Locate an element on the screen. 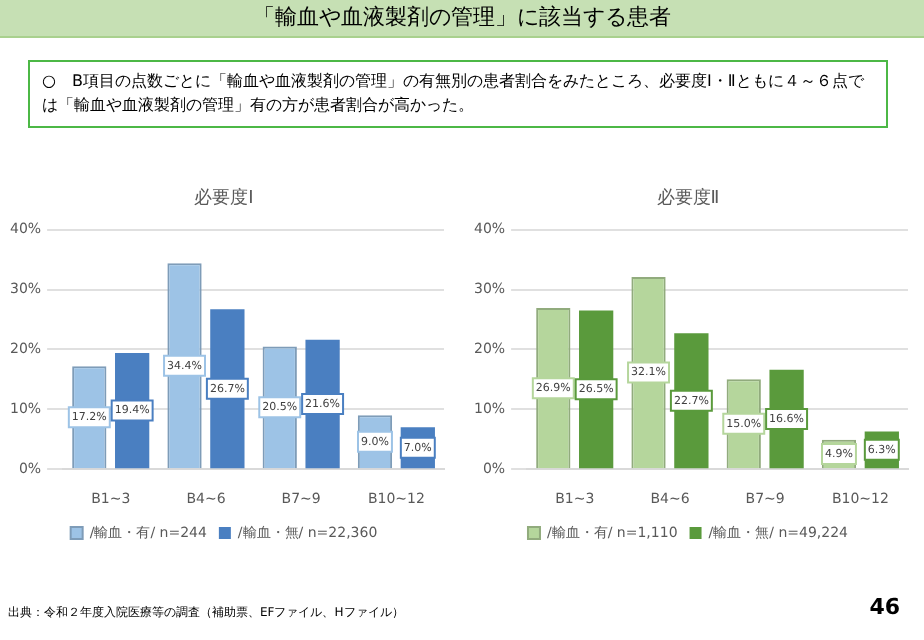 The image size is (924, 640). text: 46 is located at coordinates (884, 607).